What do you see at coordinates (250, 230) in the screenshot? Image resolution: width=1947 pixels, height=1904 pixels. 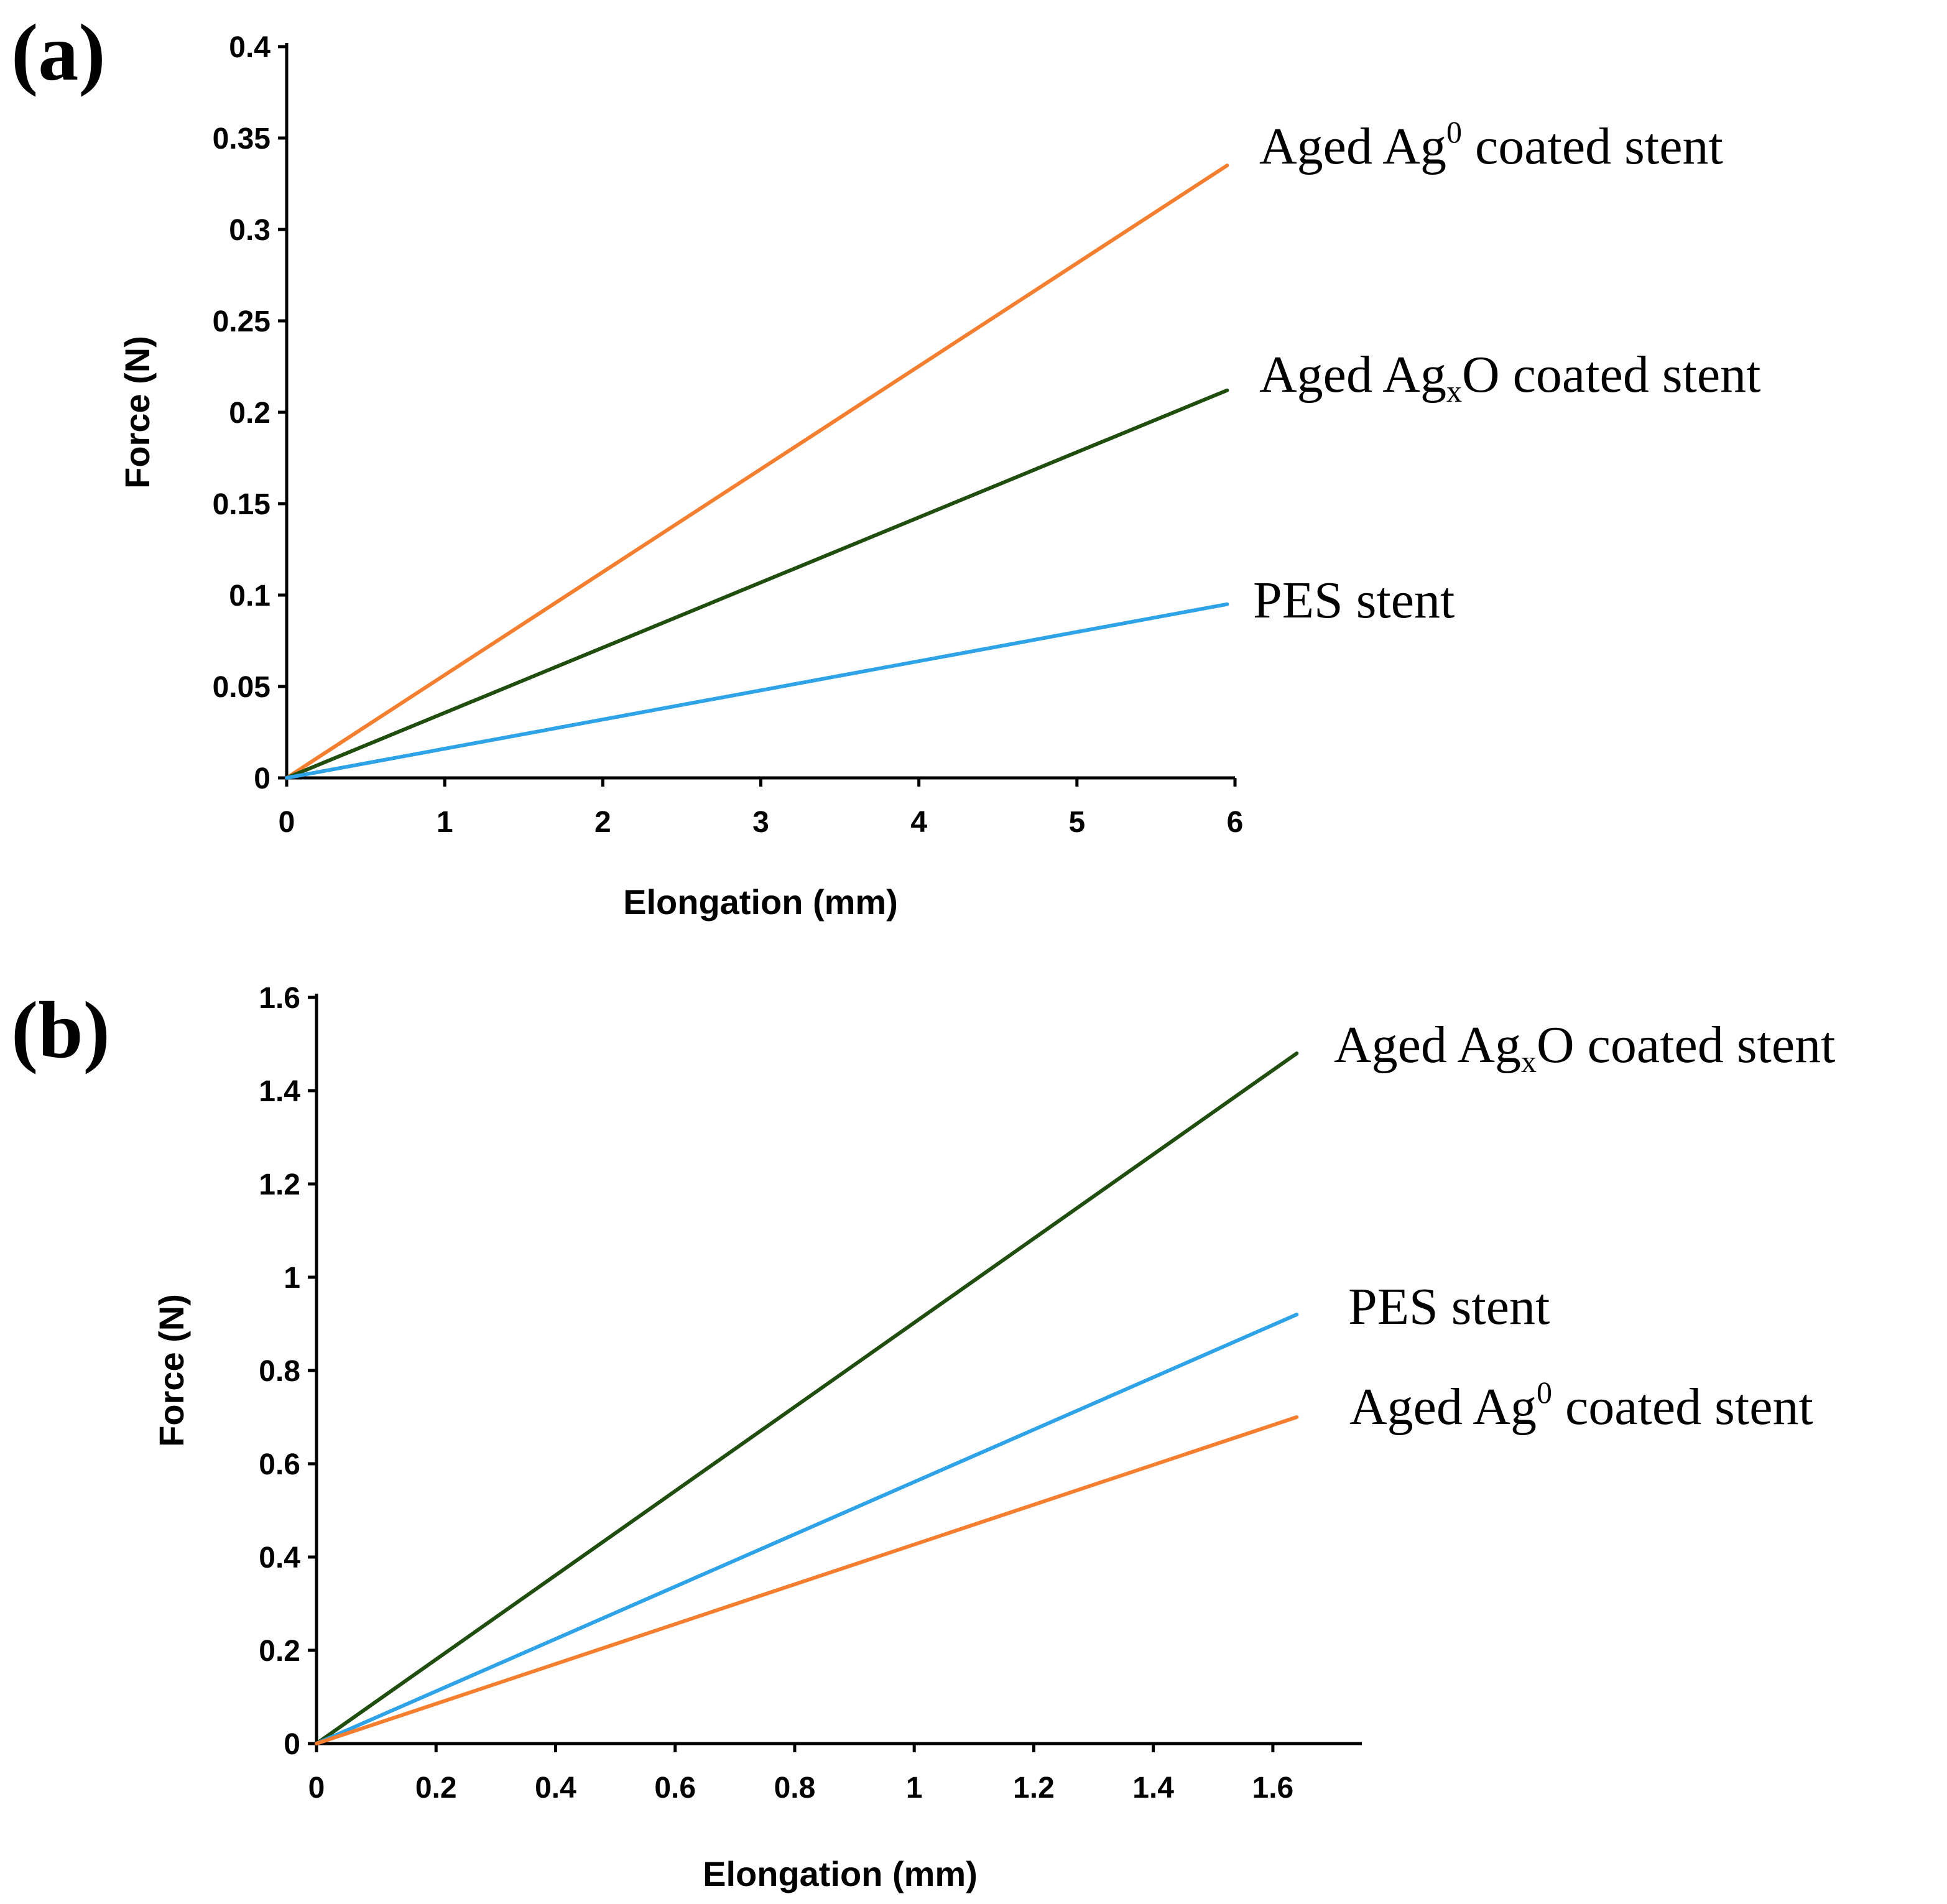 I see `y-tick-label: 0.3` at bounding box center [250, 230].